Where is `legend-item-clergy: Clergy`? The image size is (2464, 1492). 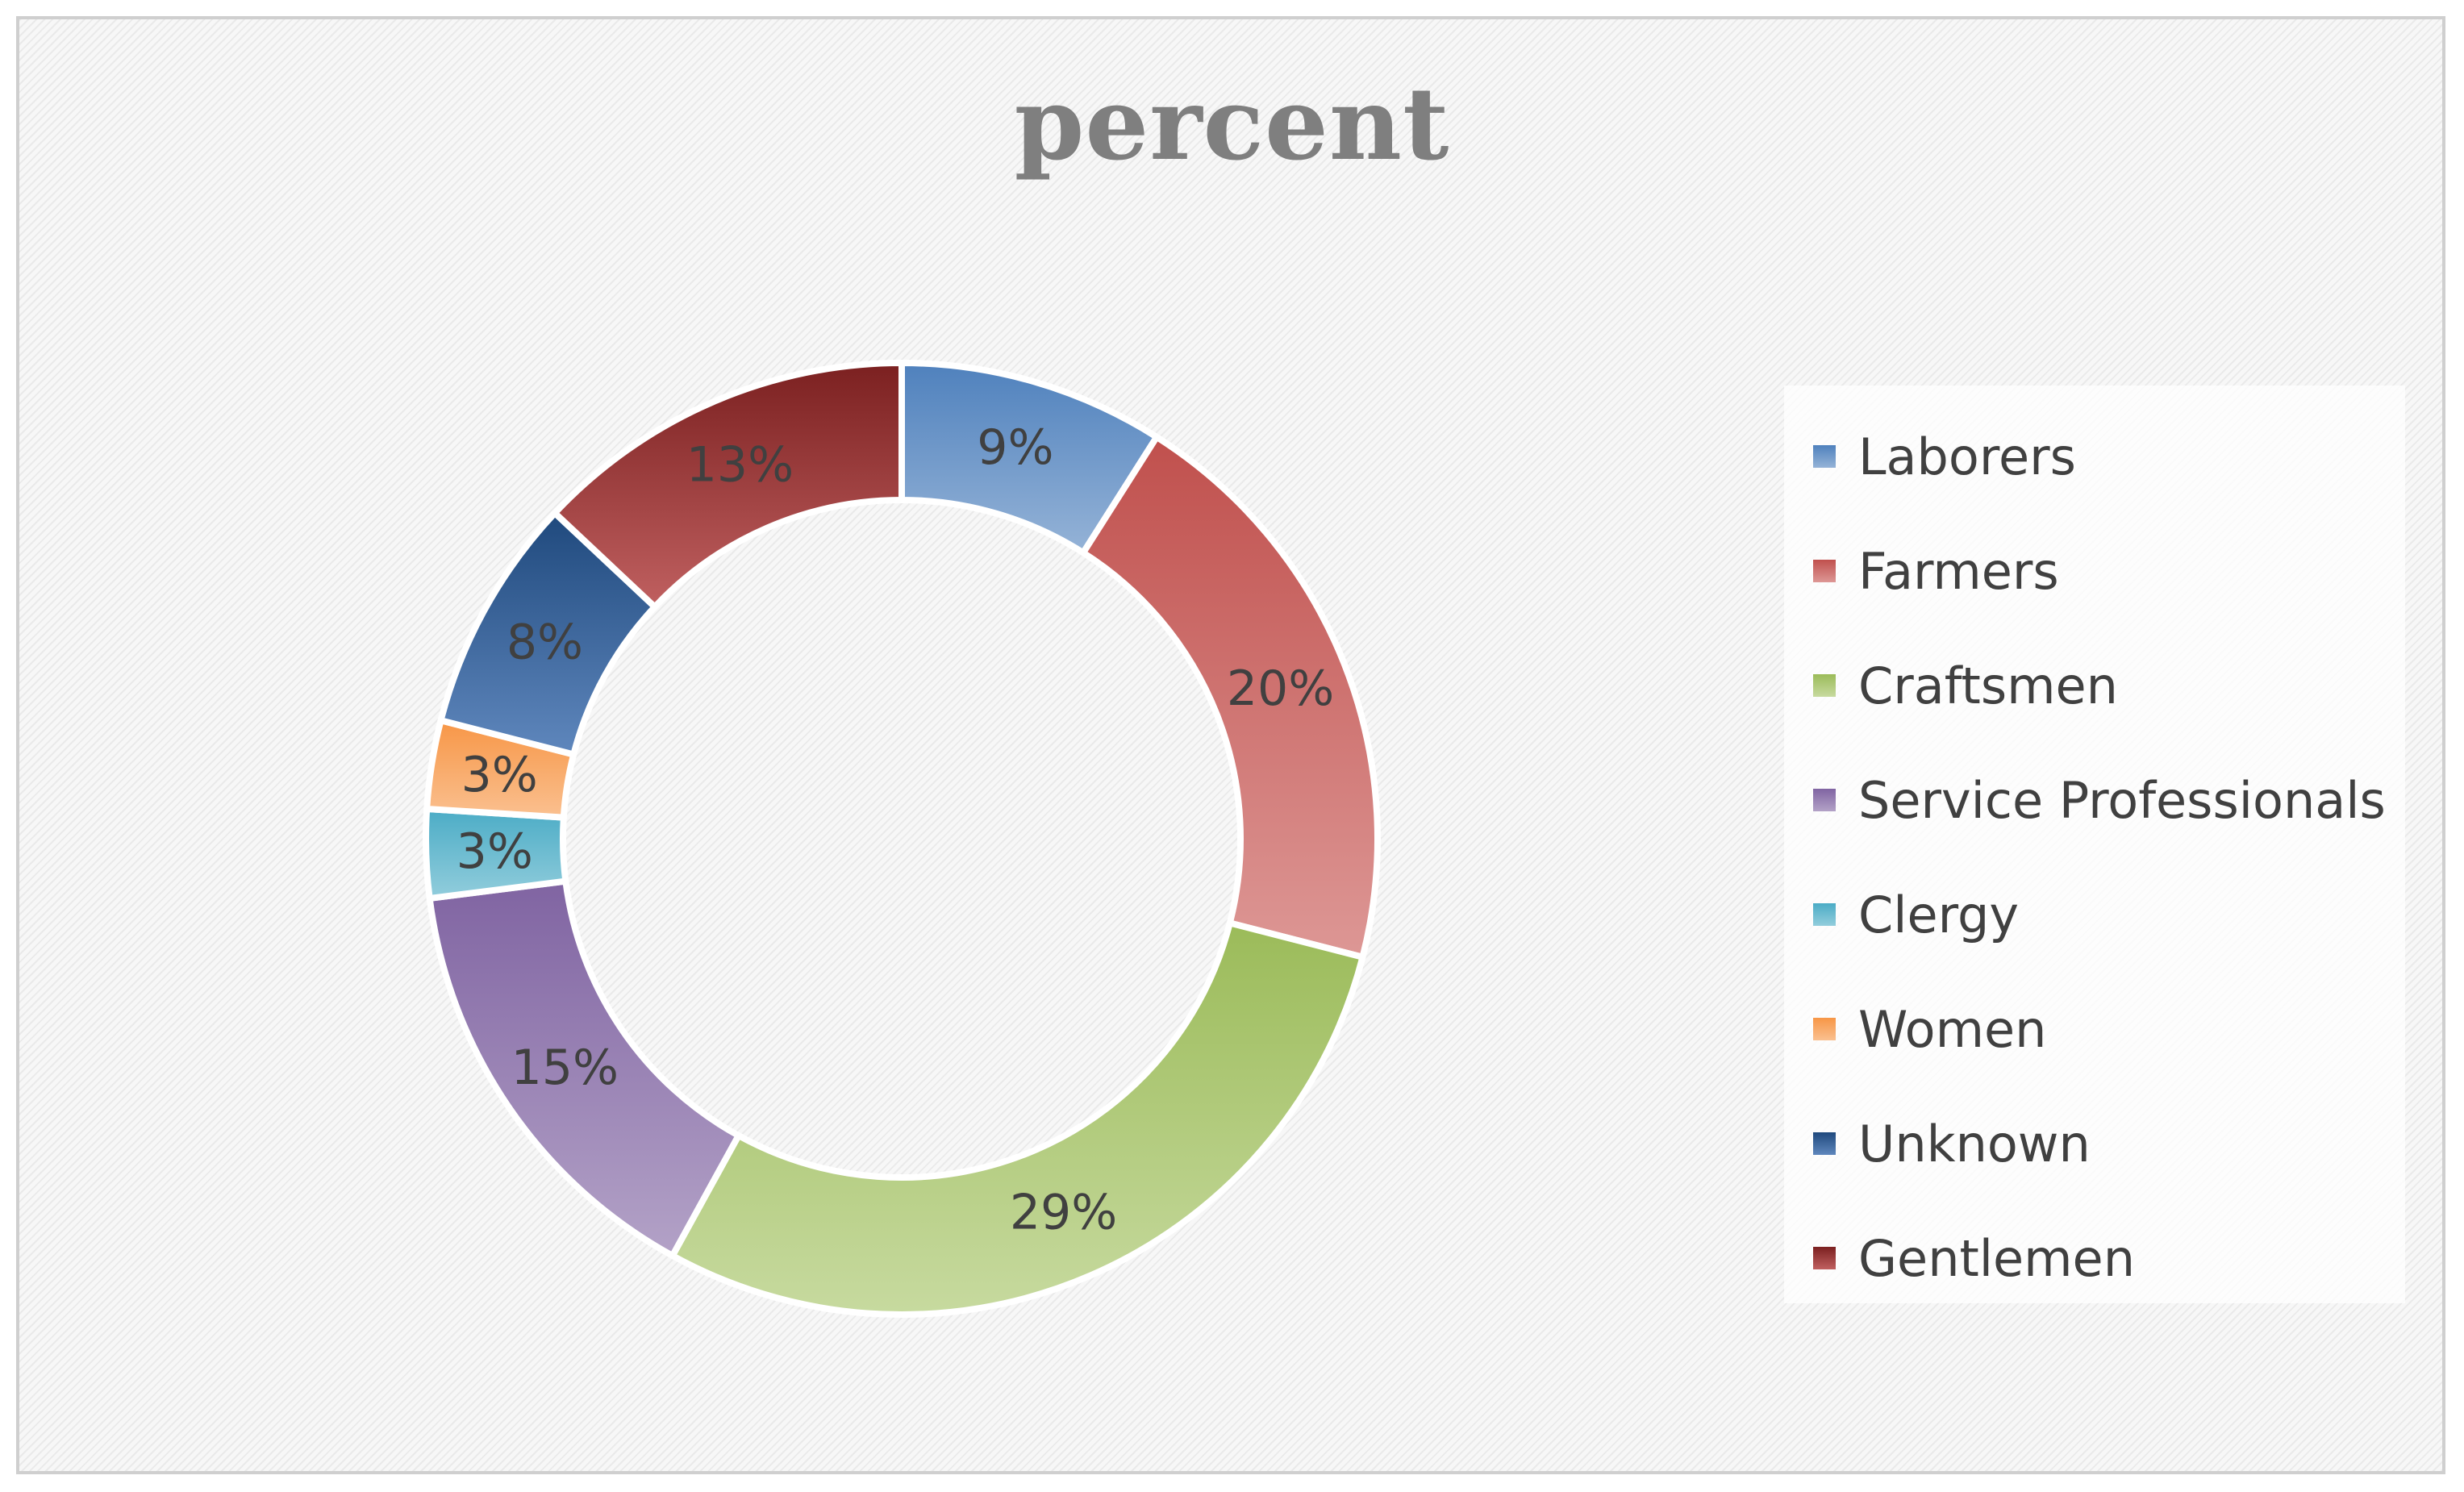 legend-item-clergy: Clergy is located at coordinates (1916, 915).